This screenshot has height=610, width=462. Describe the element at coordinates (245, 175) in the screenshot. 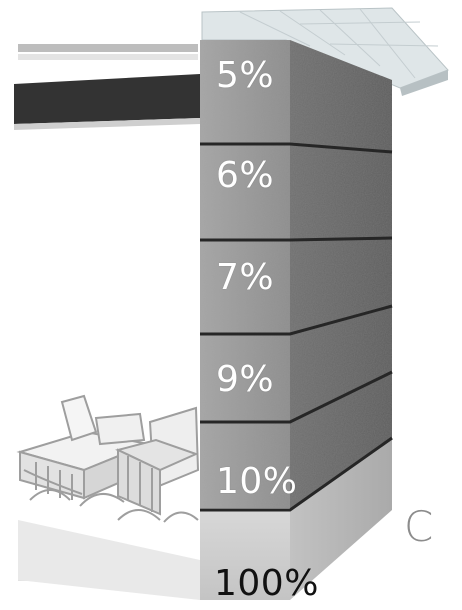

I see `layer-label-6-percent: 6%` at that location.